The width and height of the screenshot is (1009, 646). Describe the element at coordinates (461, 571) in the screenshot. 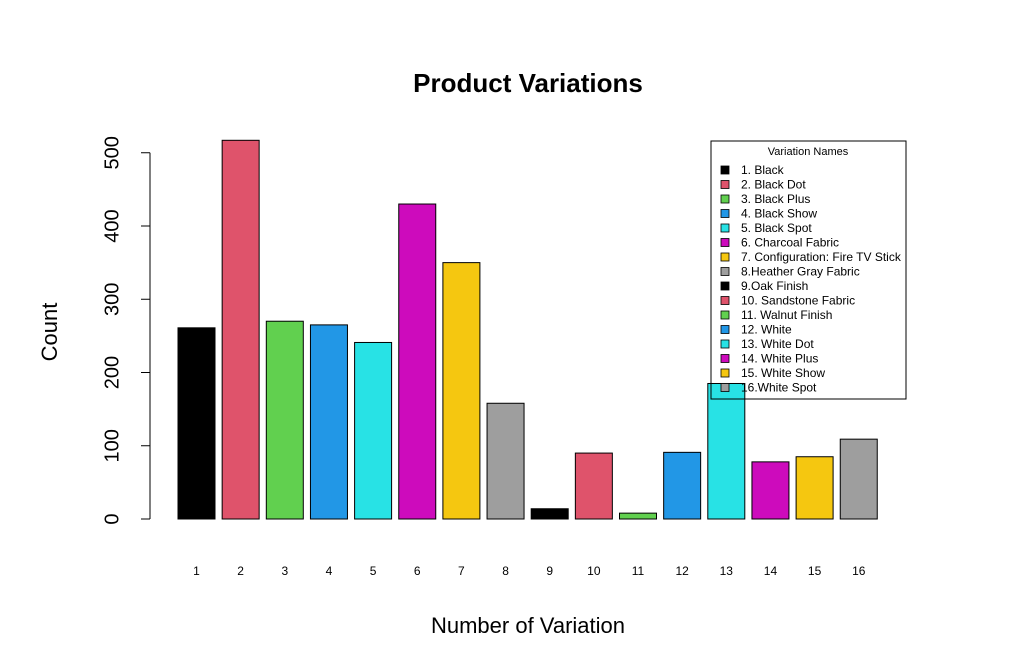

I see `x-tick-label: 7` at that location.